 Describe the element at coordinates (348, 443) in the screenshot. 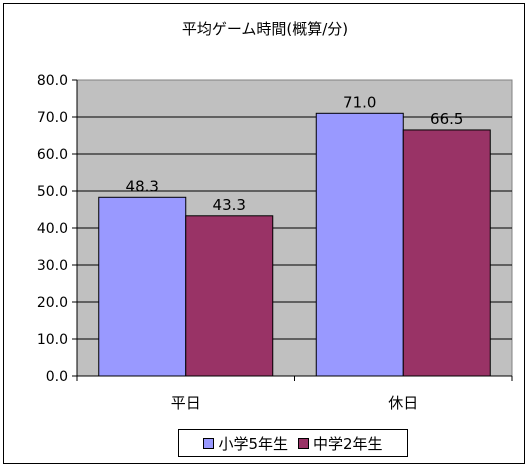

I see `legend-label-series-2: 中学2年生` at that location.